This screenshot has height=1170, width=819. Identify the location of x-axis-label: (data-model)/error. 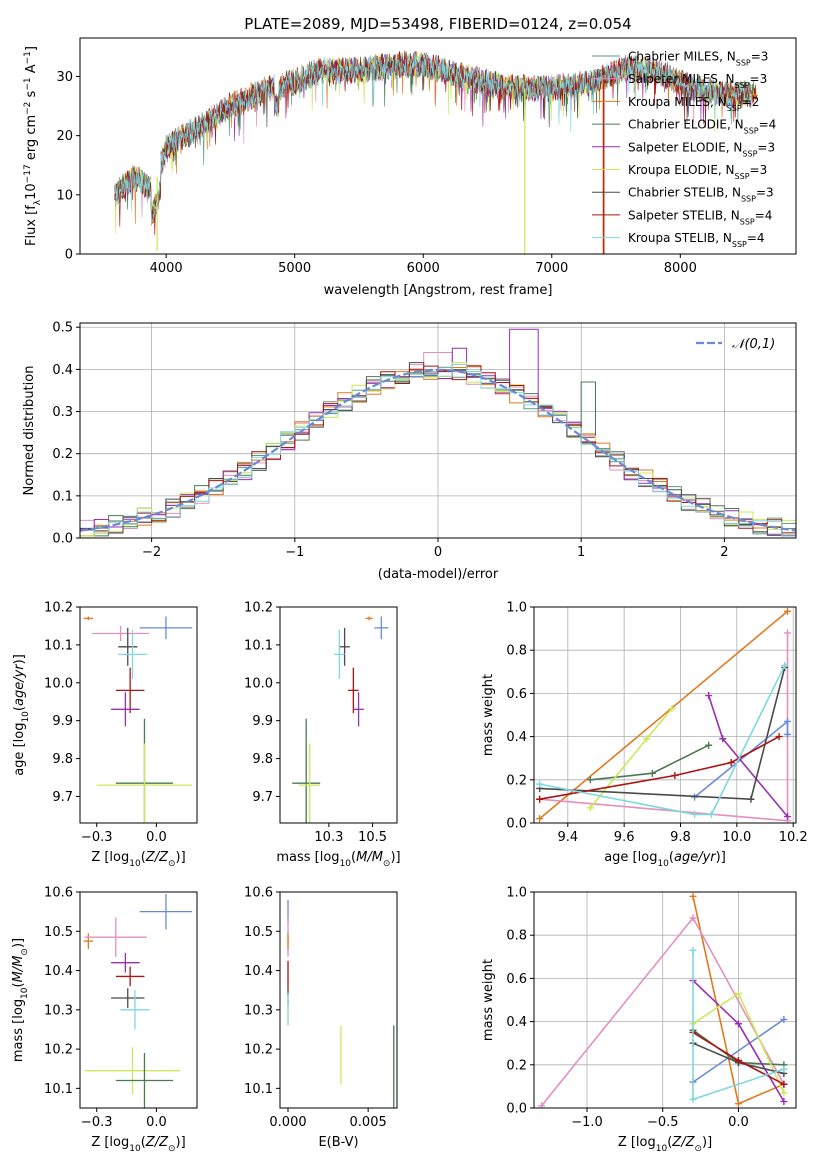
(438, 574).